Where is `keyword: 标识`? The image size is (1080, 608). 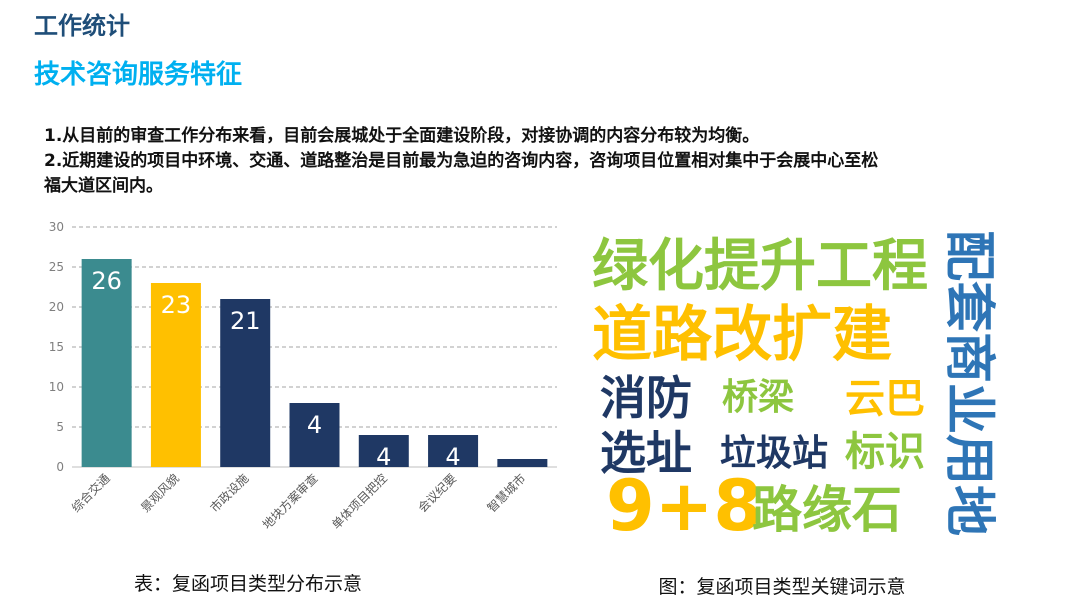
keyword: 标识 is located at coordinates (885, 452).